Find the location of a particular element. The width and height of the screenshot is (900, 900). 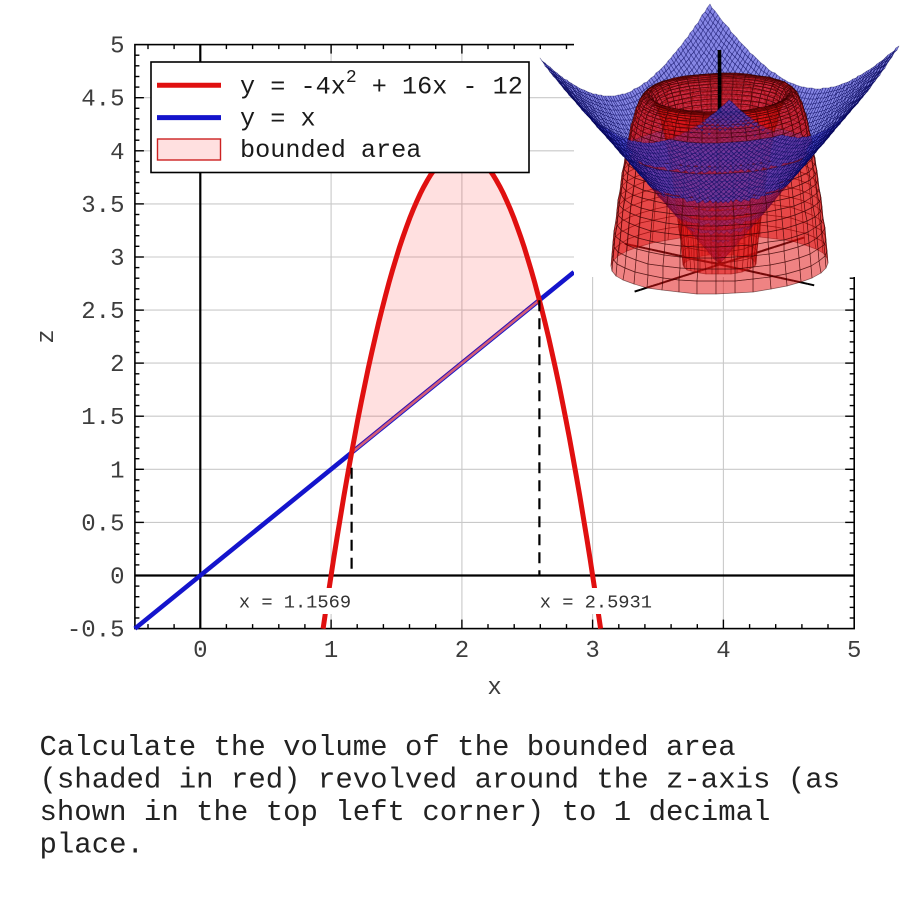

svg-text: place. is located at coordinates (92, 845).